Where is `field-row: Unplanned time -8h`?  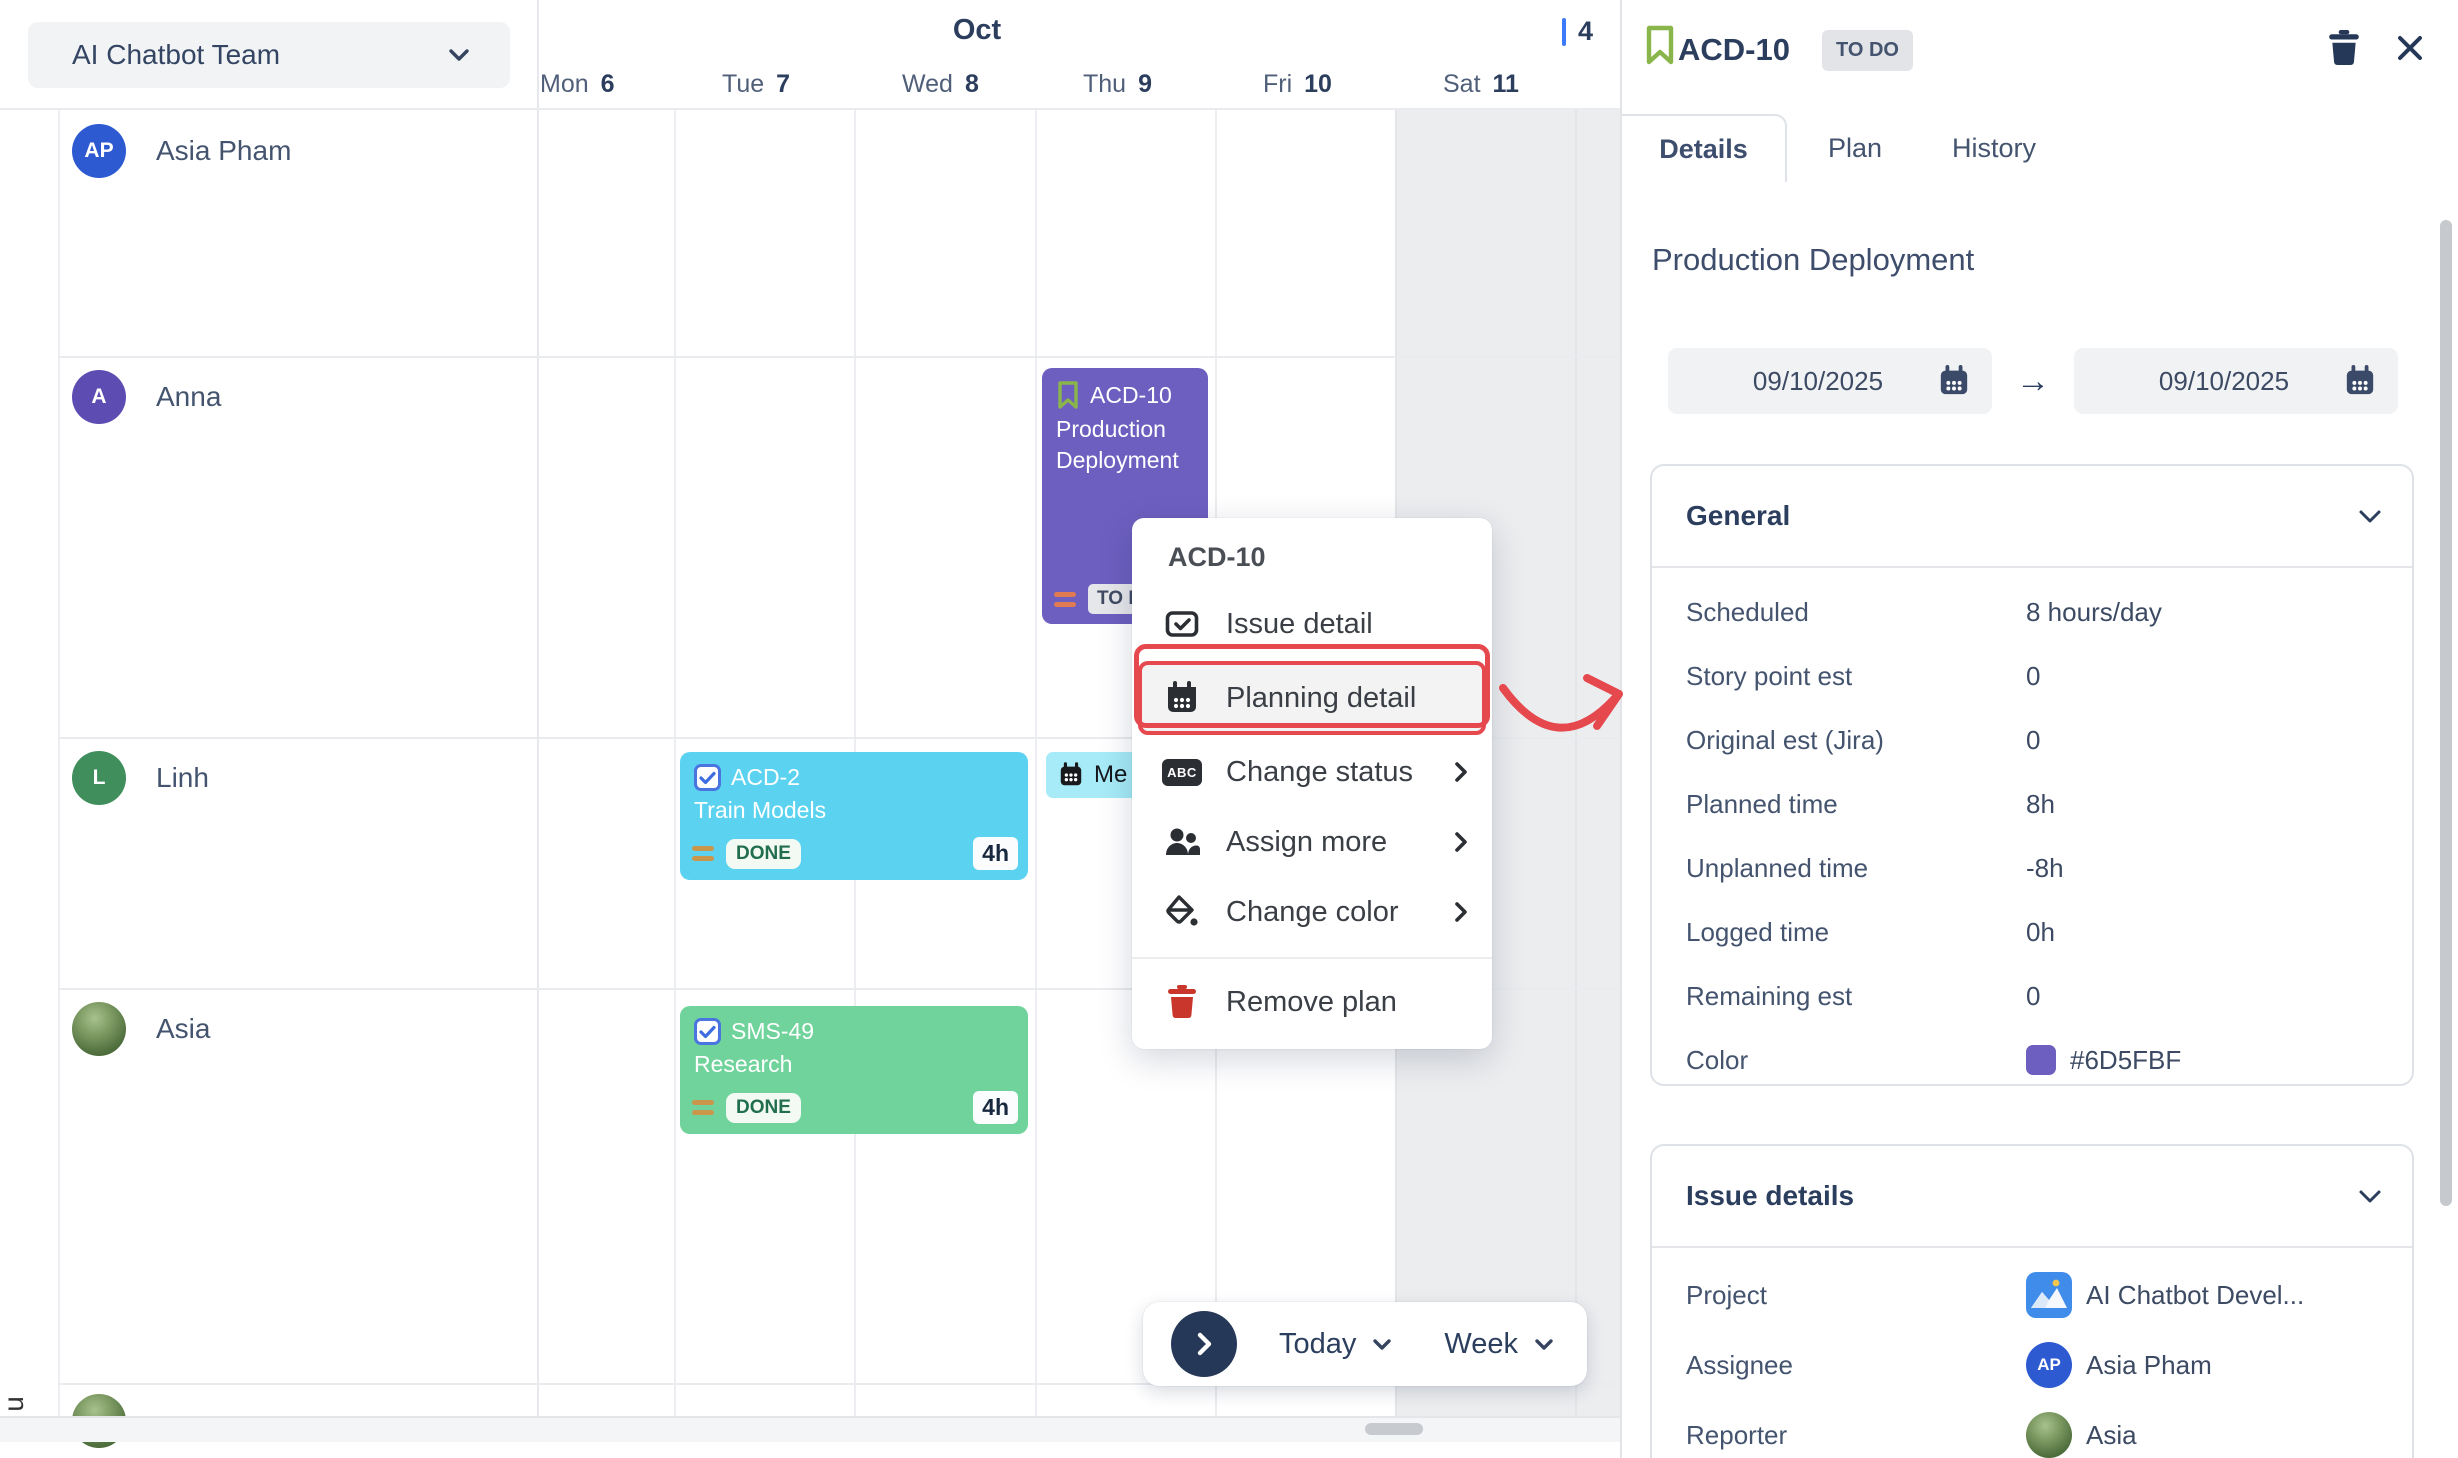
field-row: Unplanned time -8h is located at coordinates (1875, 867).